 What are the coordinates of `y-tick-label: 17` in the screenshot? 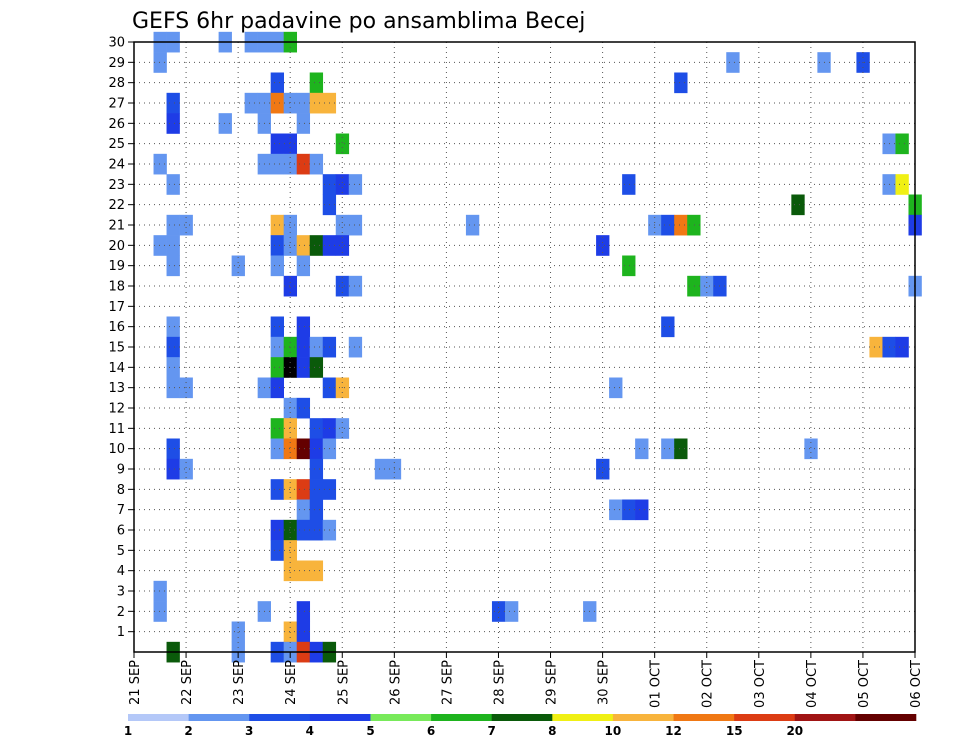 It's located at (116, 307).